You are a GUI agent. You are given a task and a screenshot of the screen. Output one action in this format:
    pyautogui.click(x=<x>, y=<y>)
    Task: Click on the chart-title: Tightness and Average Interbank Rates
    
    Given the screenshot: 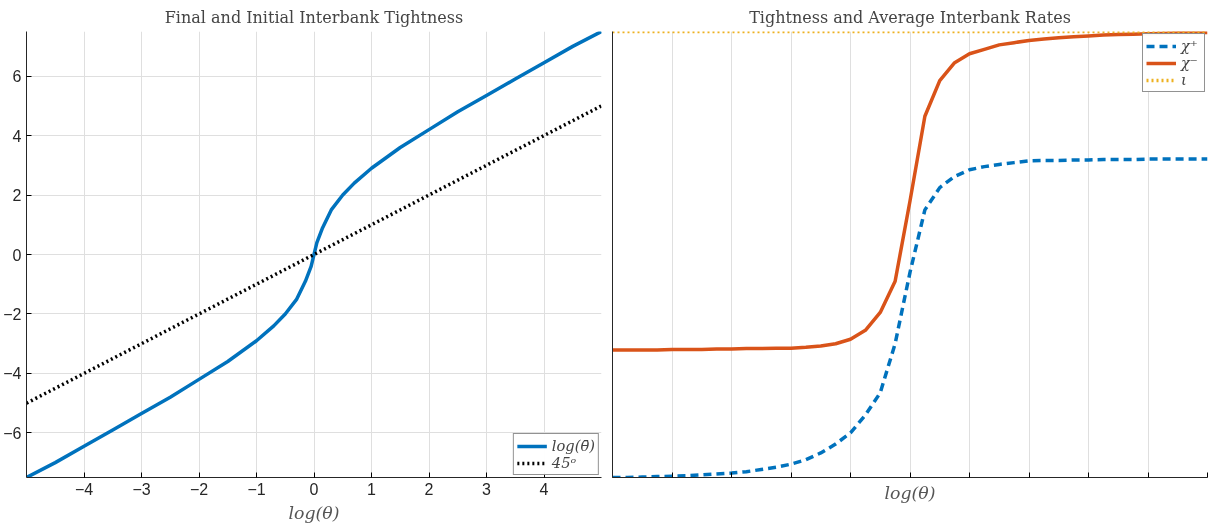 What is the action you would take?
    pyautogui.click(x=910, y=17)
    